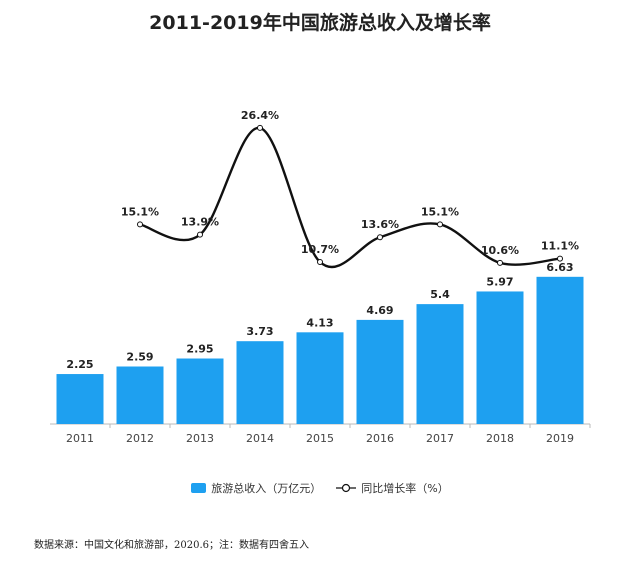 The image size is (640, 568). I want to click on growth-point-2018, so click(500, 262).